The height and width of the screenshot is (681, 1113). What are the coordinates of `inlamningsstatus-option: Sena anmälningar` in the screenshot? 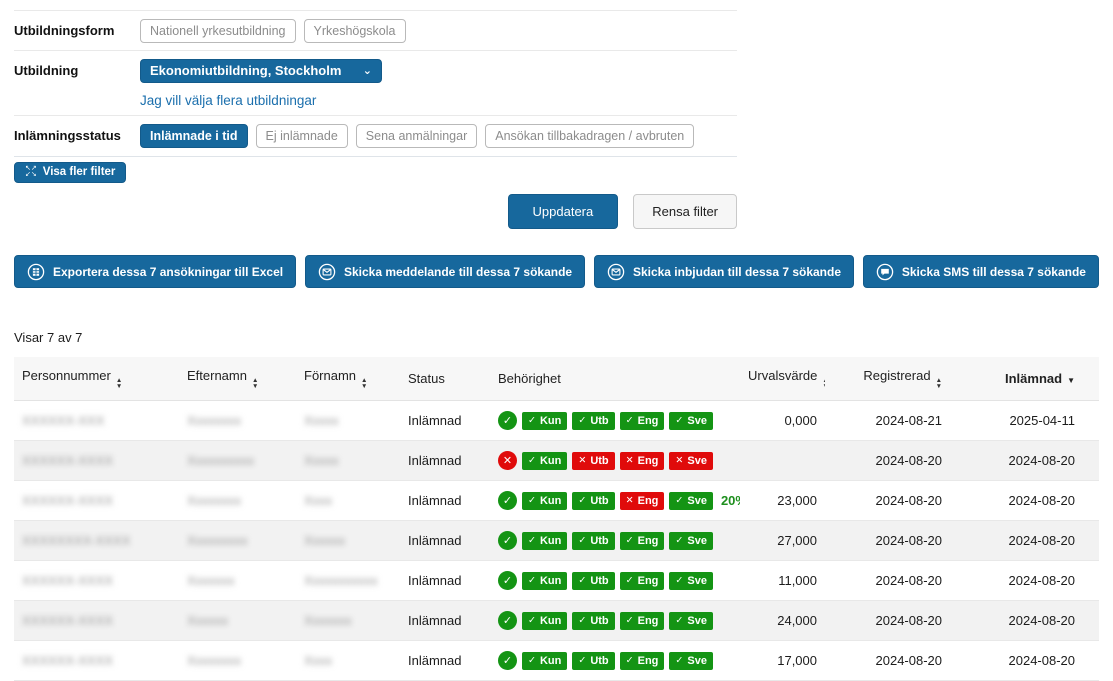 It's located at (416, 136).